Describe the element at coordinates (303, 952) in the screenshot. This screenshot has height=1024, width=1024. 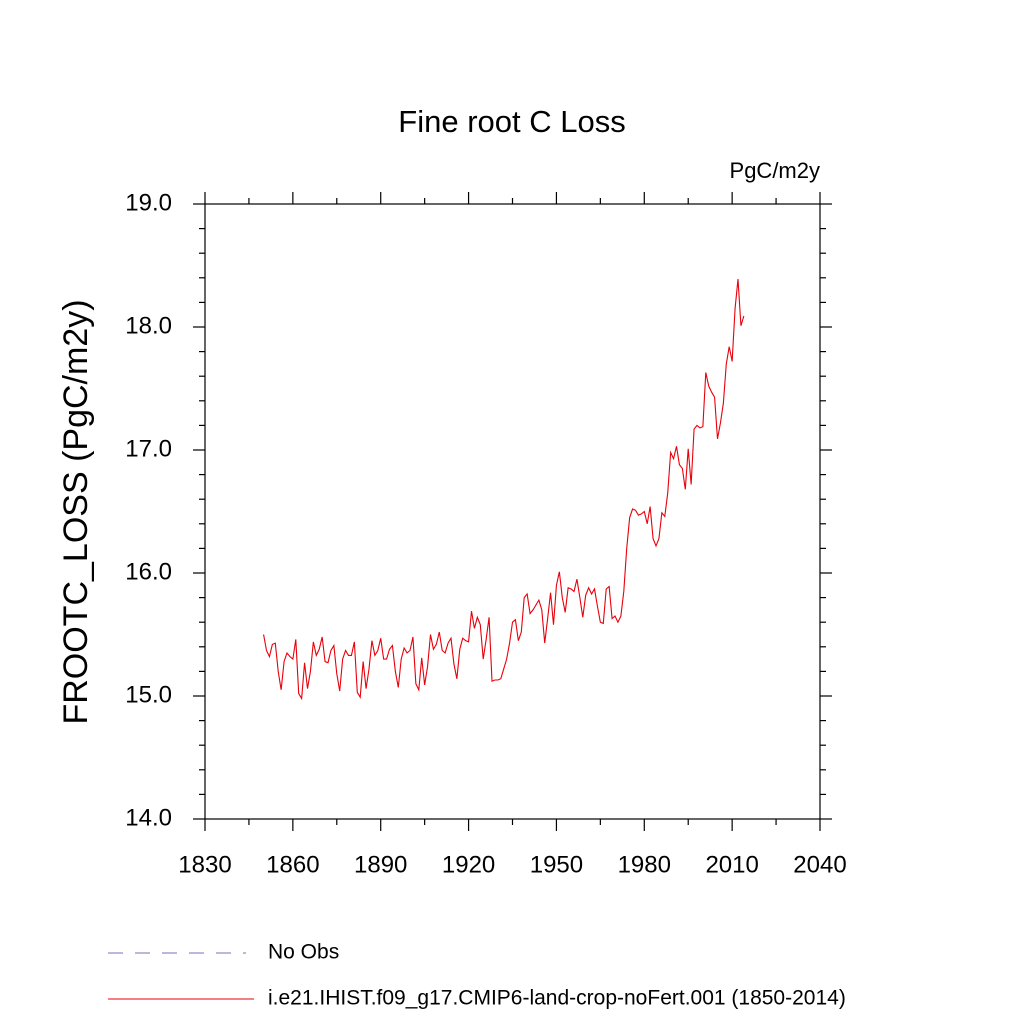
I see `legend-label: No Obs` at that location.